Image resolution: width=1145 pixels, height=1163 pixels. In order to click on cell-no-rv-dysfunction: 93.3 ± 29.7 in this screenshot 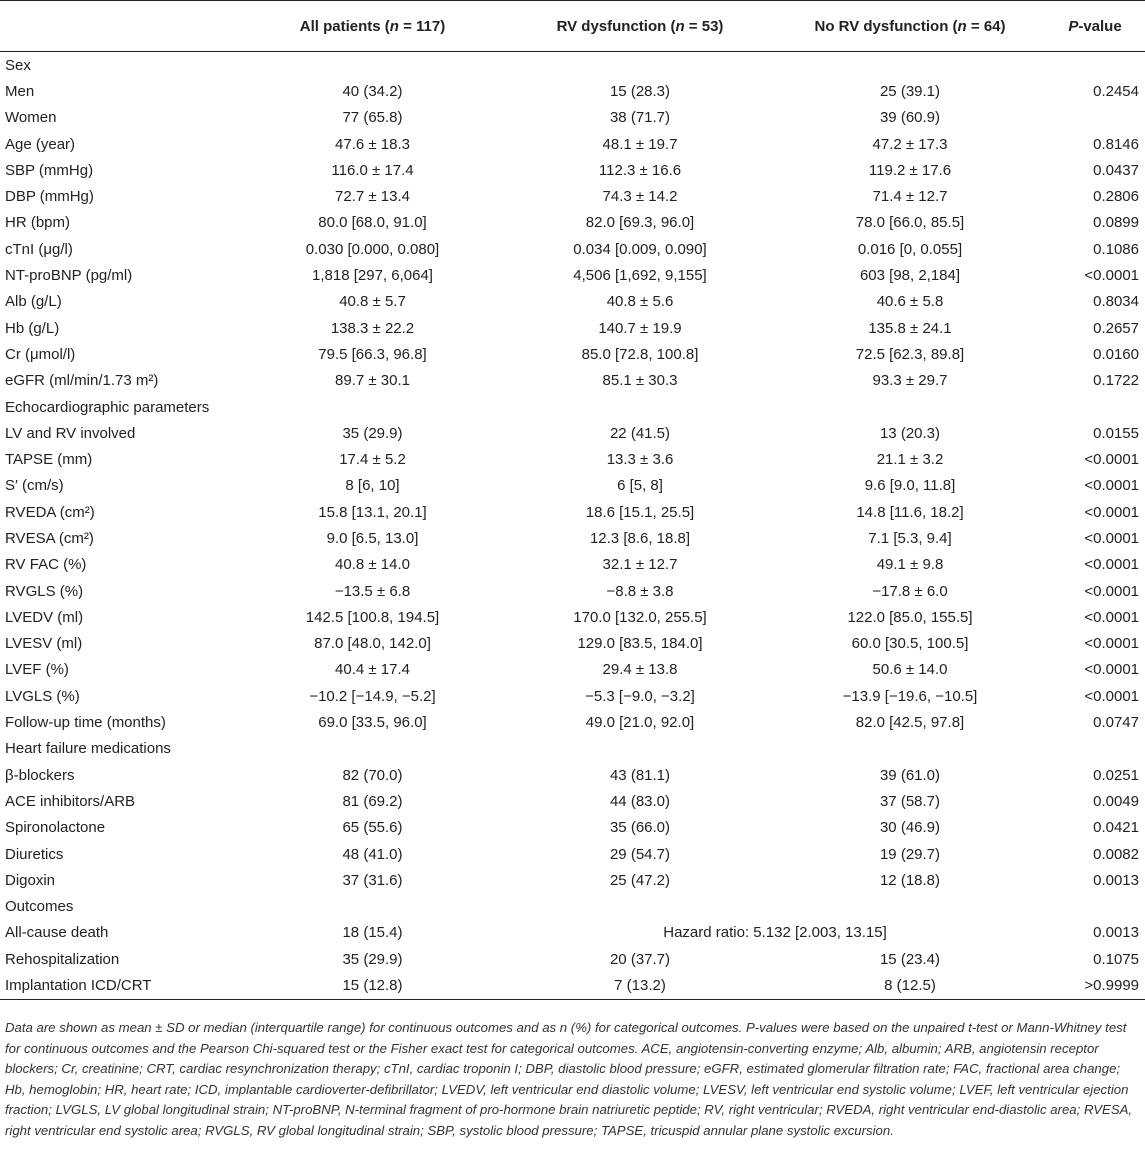, I will do `click(910, 381)`.